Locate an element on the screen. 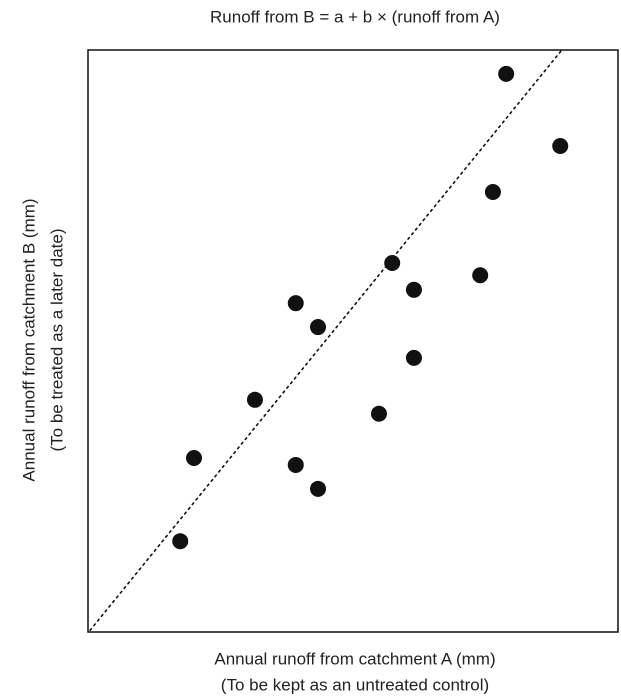 The image size is (621, 698). chart-title: Runoff from B = a + b × (runoff from A) is located at coordinates (355, 16).